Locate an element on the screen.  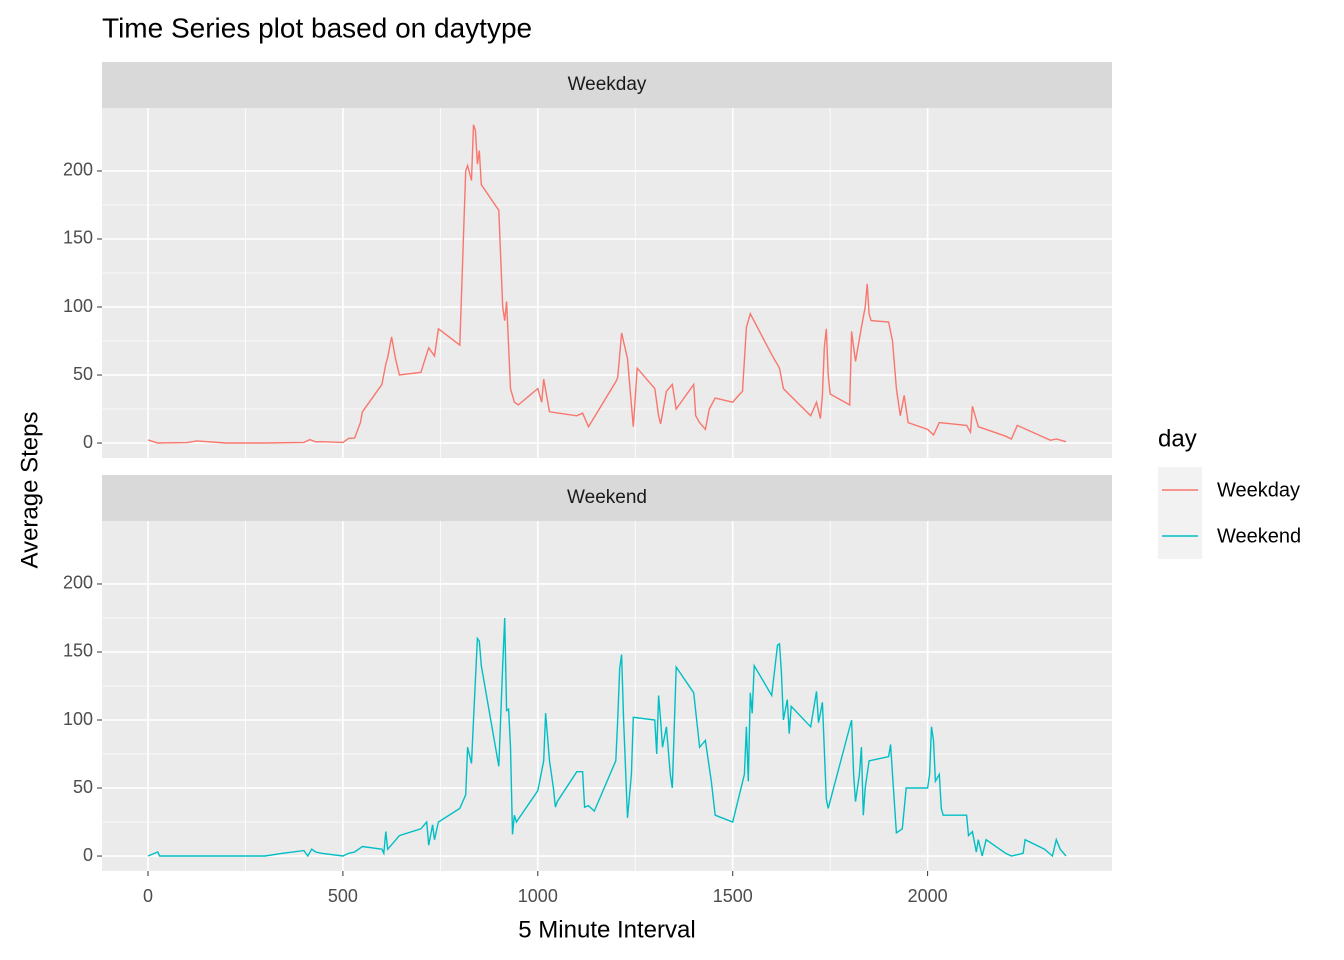
legend-label: Weekend is located at coordinates (1259, 536).